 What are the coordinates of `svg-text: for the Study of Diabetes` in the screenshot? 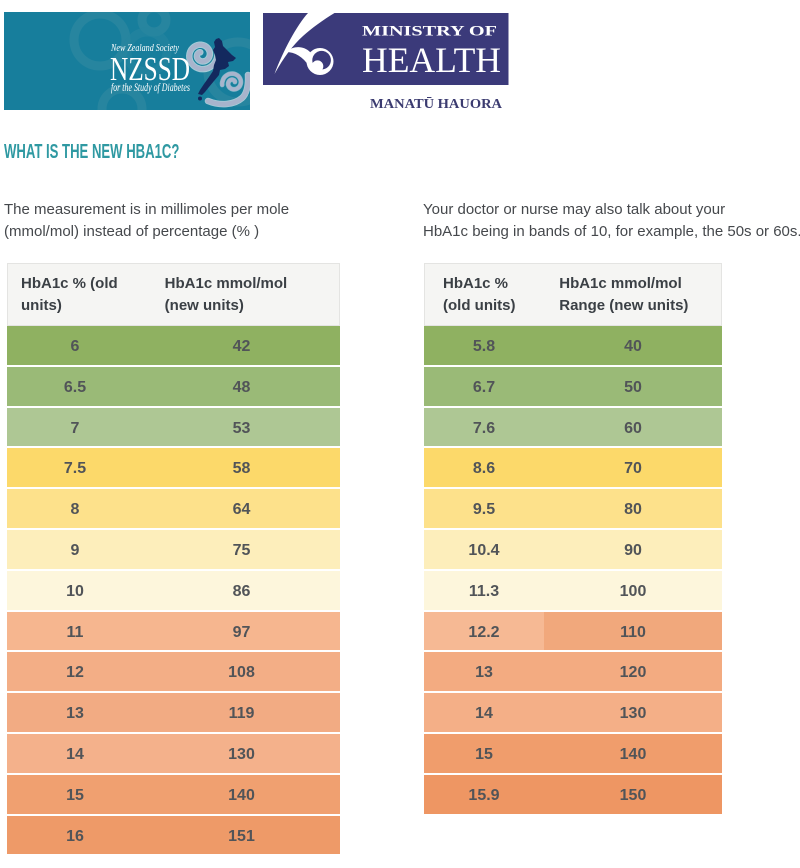 It's located at (150, 88).